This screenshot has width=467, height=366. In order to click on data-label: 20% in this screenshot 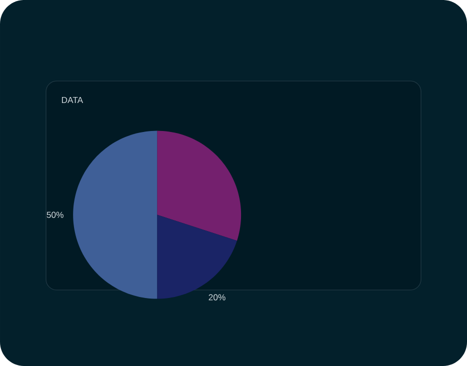, I will do `click(217, 297)`.